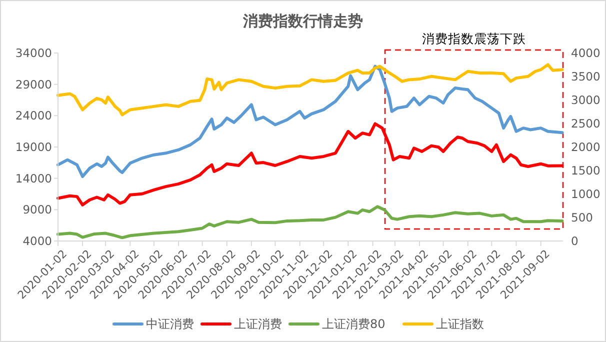 This screenshot has width=606, height=342. I want to click on y2-tick-label: 500, so click(582, 217).